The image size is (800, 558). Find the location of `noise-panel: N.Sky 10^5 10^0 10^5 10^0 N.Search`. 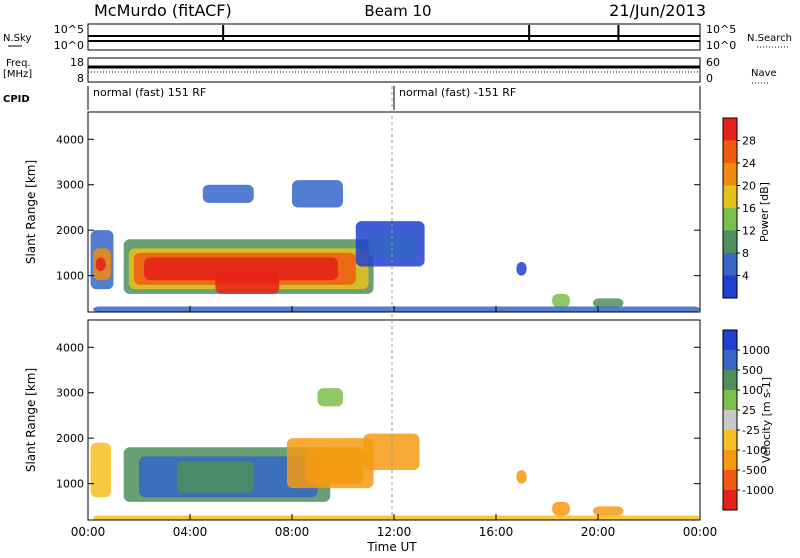

noise-panel: N.Sky 10^5 10^0 10^5 10^0 N.Search is located at coordinates (397, 37).